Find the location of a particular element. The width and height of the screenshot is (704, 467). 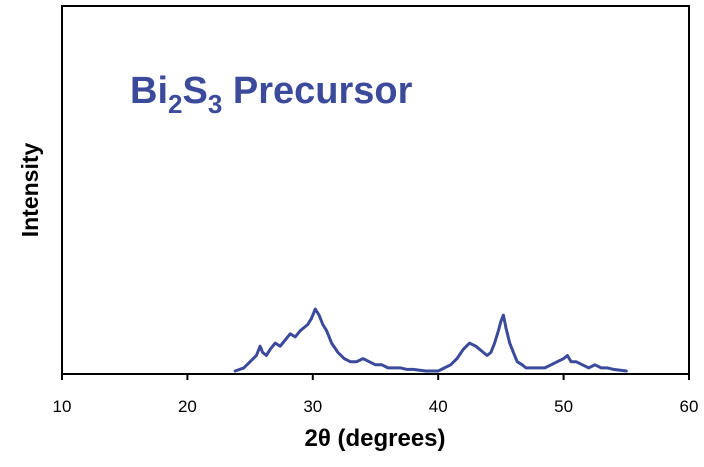

x-tick-label: 40 is located at coordinates (438, 406).